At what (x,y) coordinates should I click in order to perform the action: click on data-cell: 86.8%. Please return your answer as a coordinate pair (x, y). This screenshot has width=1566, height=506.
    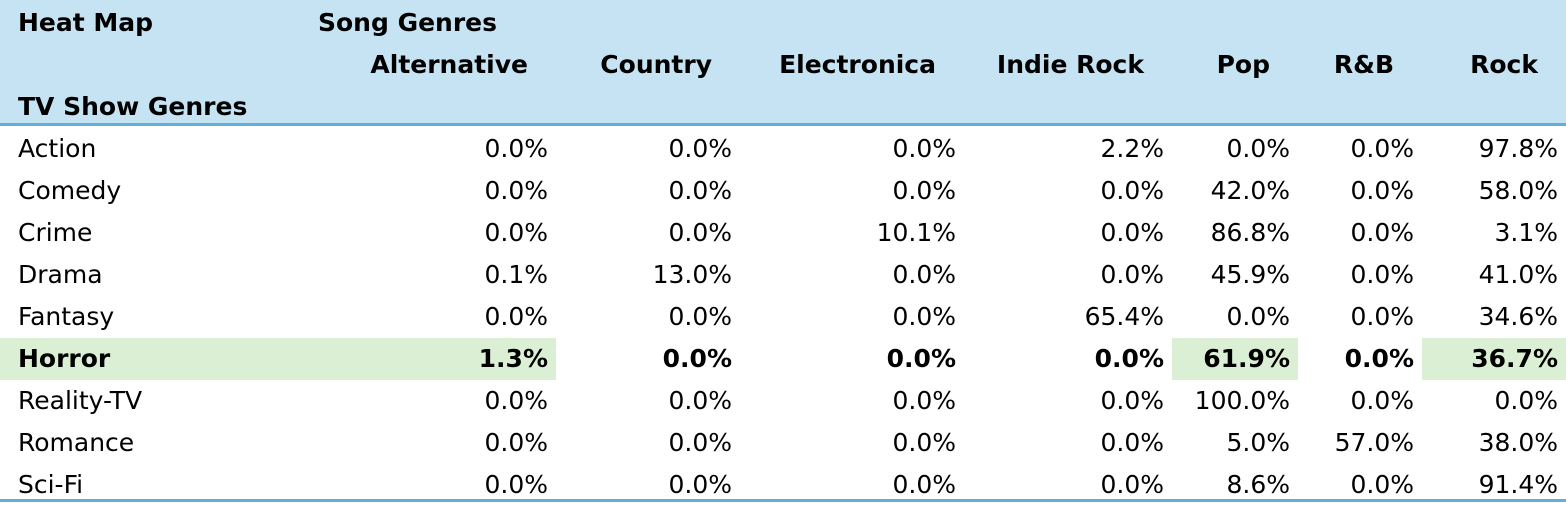
    Looking at the image, I should click on (1250, 232).